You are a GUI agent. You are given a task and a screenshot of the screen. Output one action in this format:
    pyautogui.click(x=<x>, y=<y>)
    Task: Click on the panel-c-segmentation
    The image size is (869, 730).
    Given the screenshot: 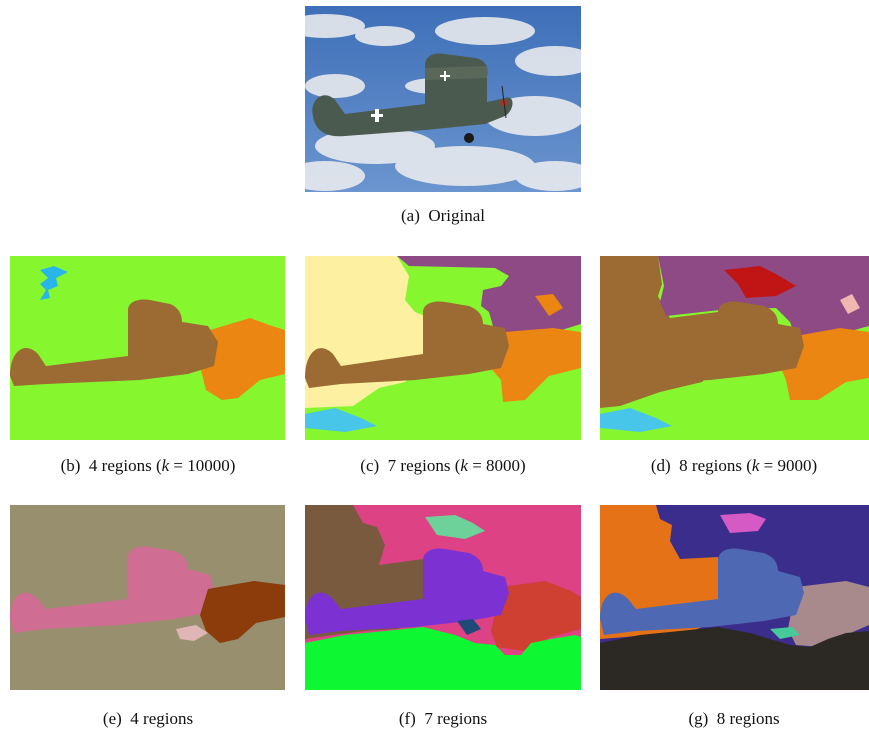 What is the action you would take?
    pyautogui.click(x=443, y=348)
    